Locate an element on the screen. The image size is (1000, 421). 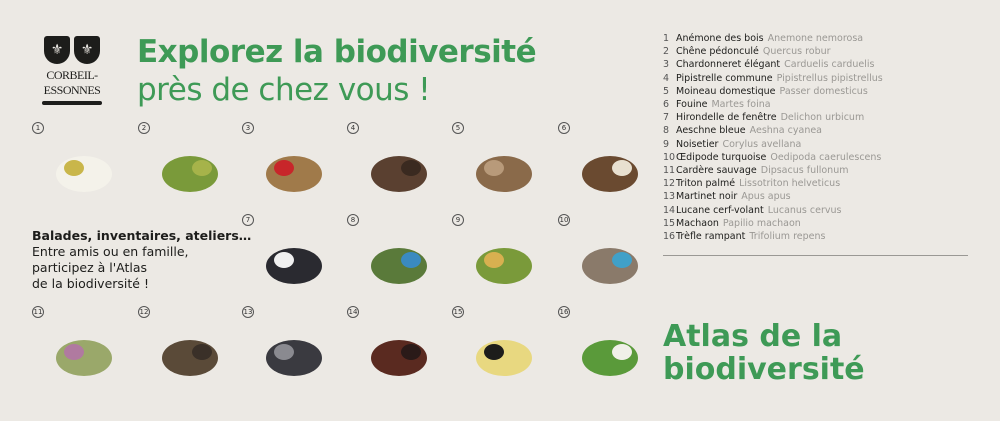
list-number: 2 is located at coordinates (666, 52).